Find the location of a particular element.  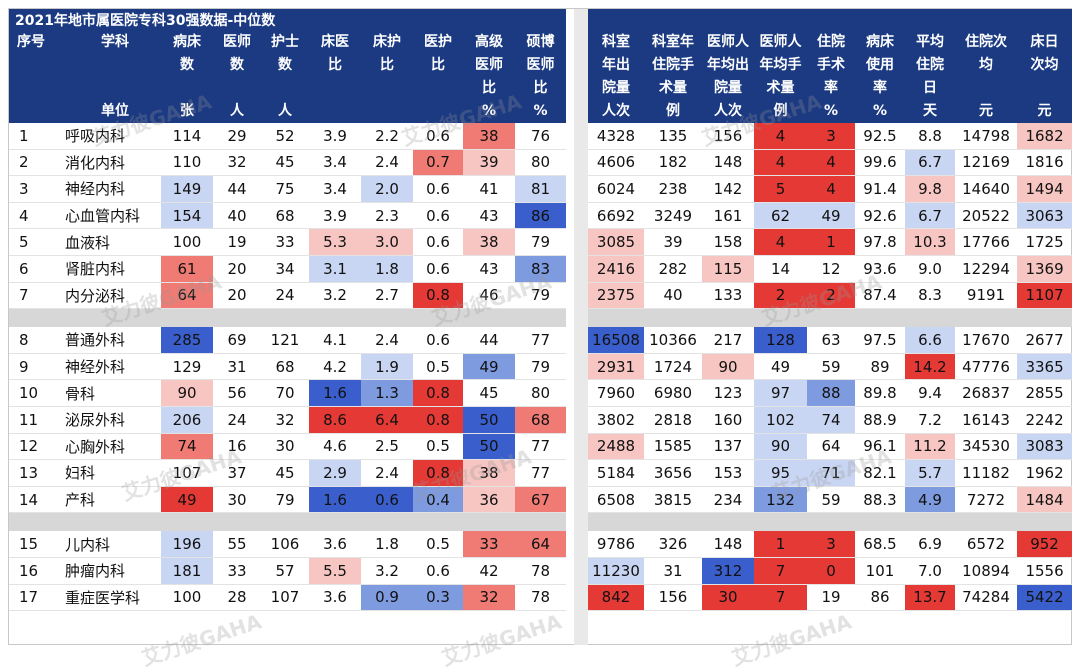

table-cell: 88.9 is located at coordinates (880, 420).